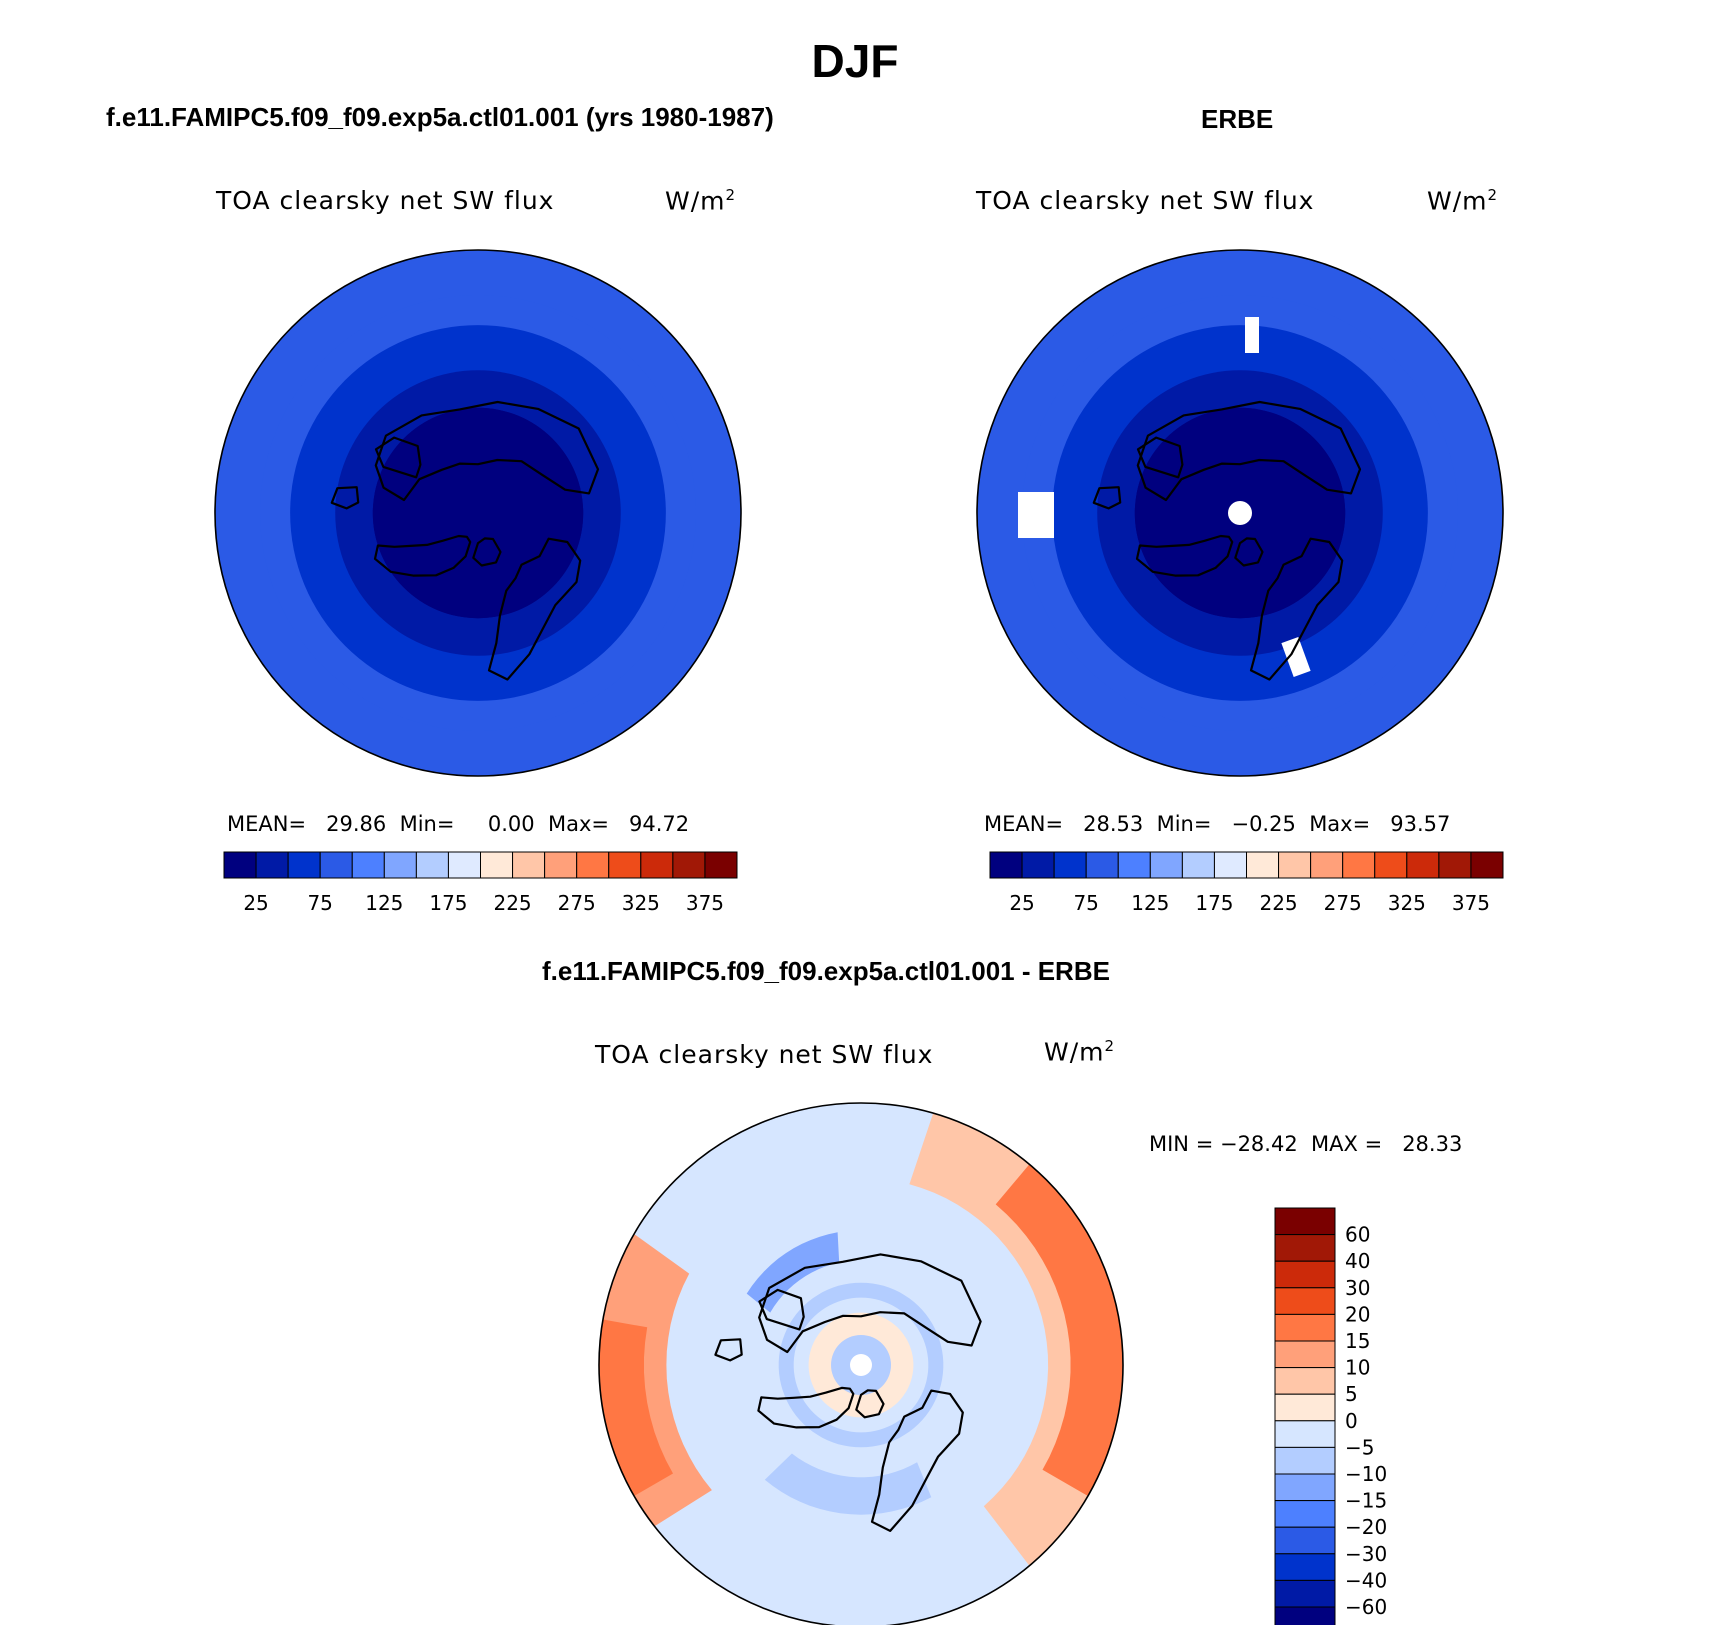 This screenshot has height=1625, width=1710. Describe the element at coordinates (1407, 903) in the screenshot. I see `colorbar-tick-label: 325` at that location.